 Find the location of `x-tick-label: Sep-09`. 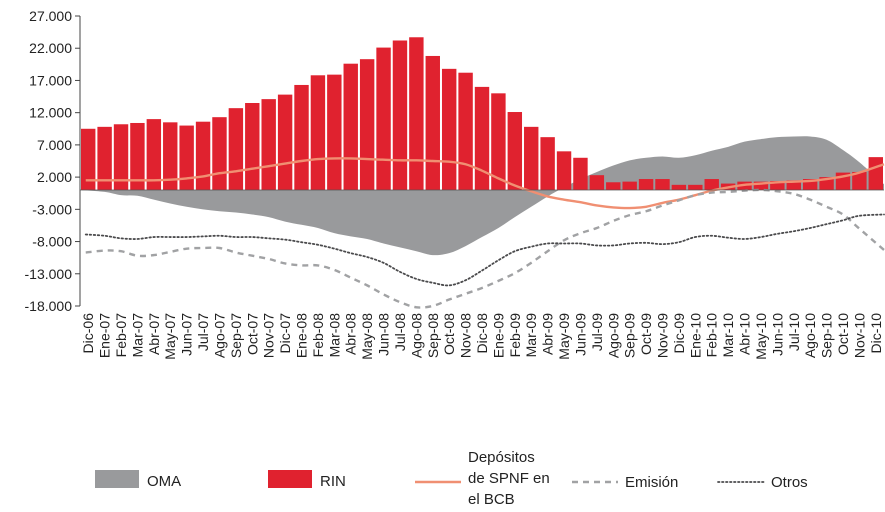

x-tick-label: Sep-09 is located at coordinates (630, 335).